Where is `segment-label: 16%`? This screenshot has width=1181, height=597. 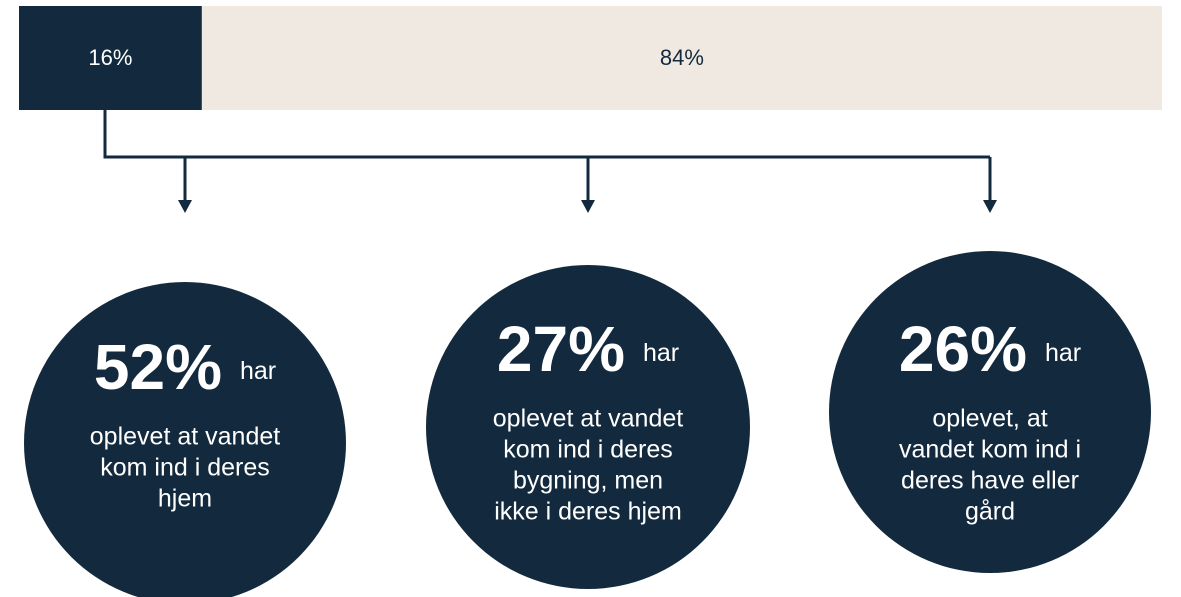
segment-label: 16% is located at coordinates (110, 57).